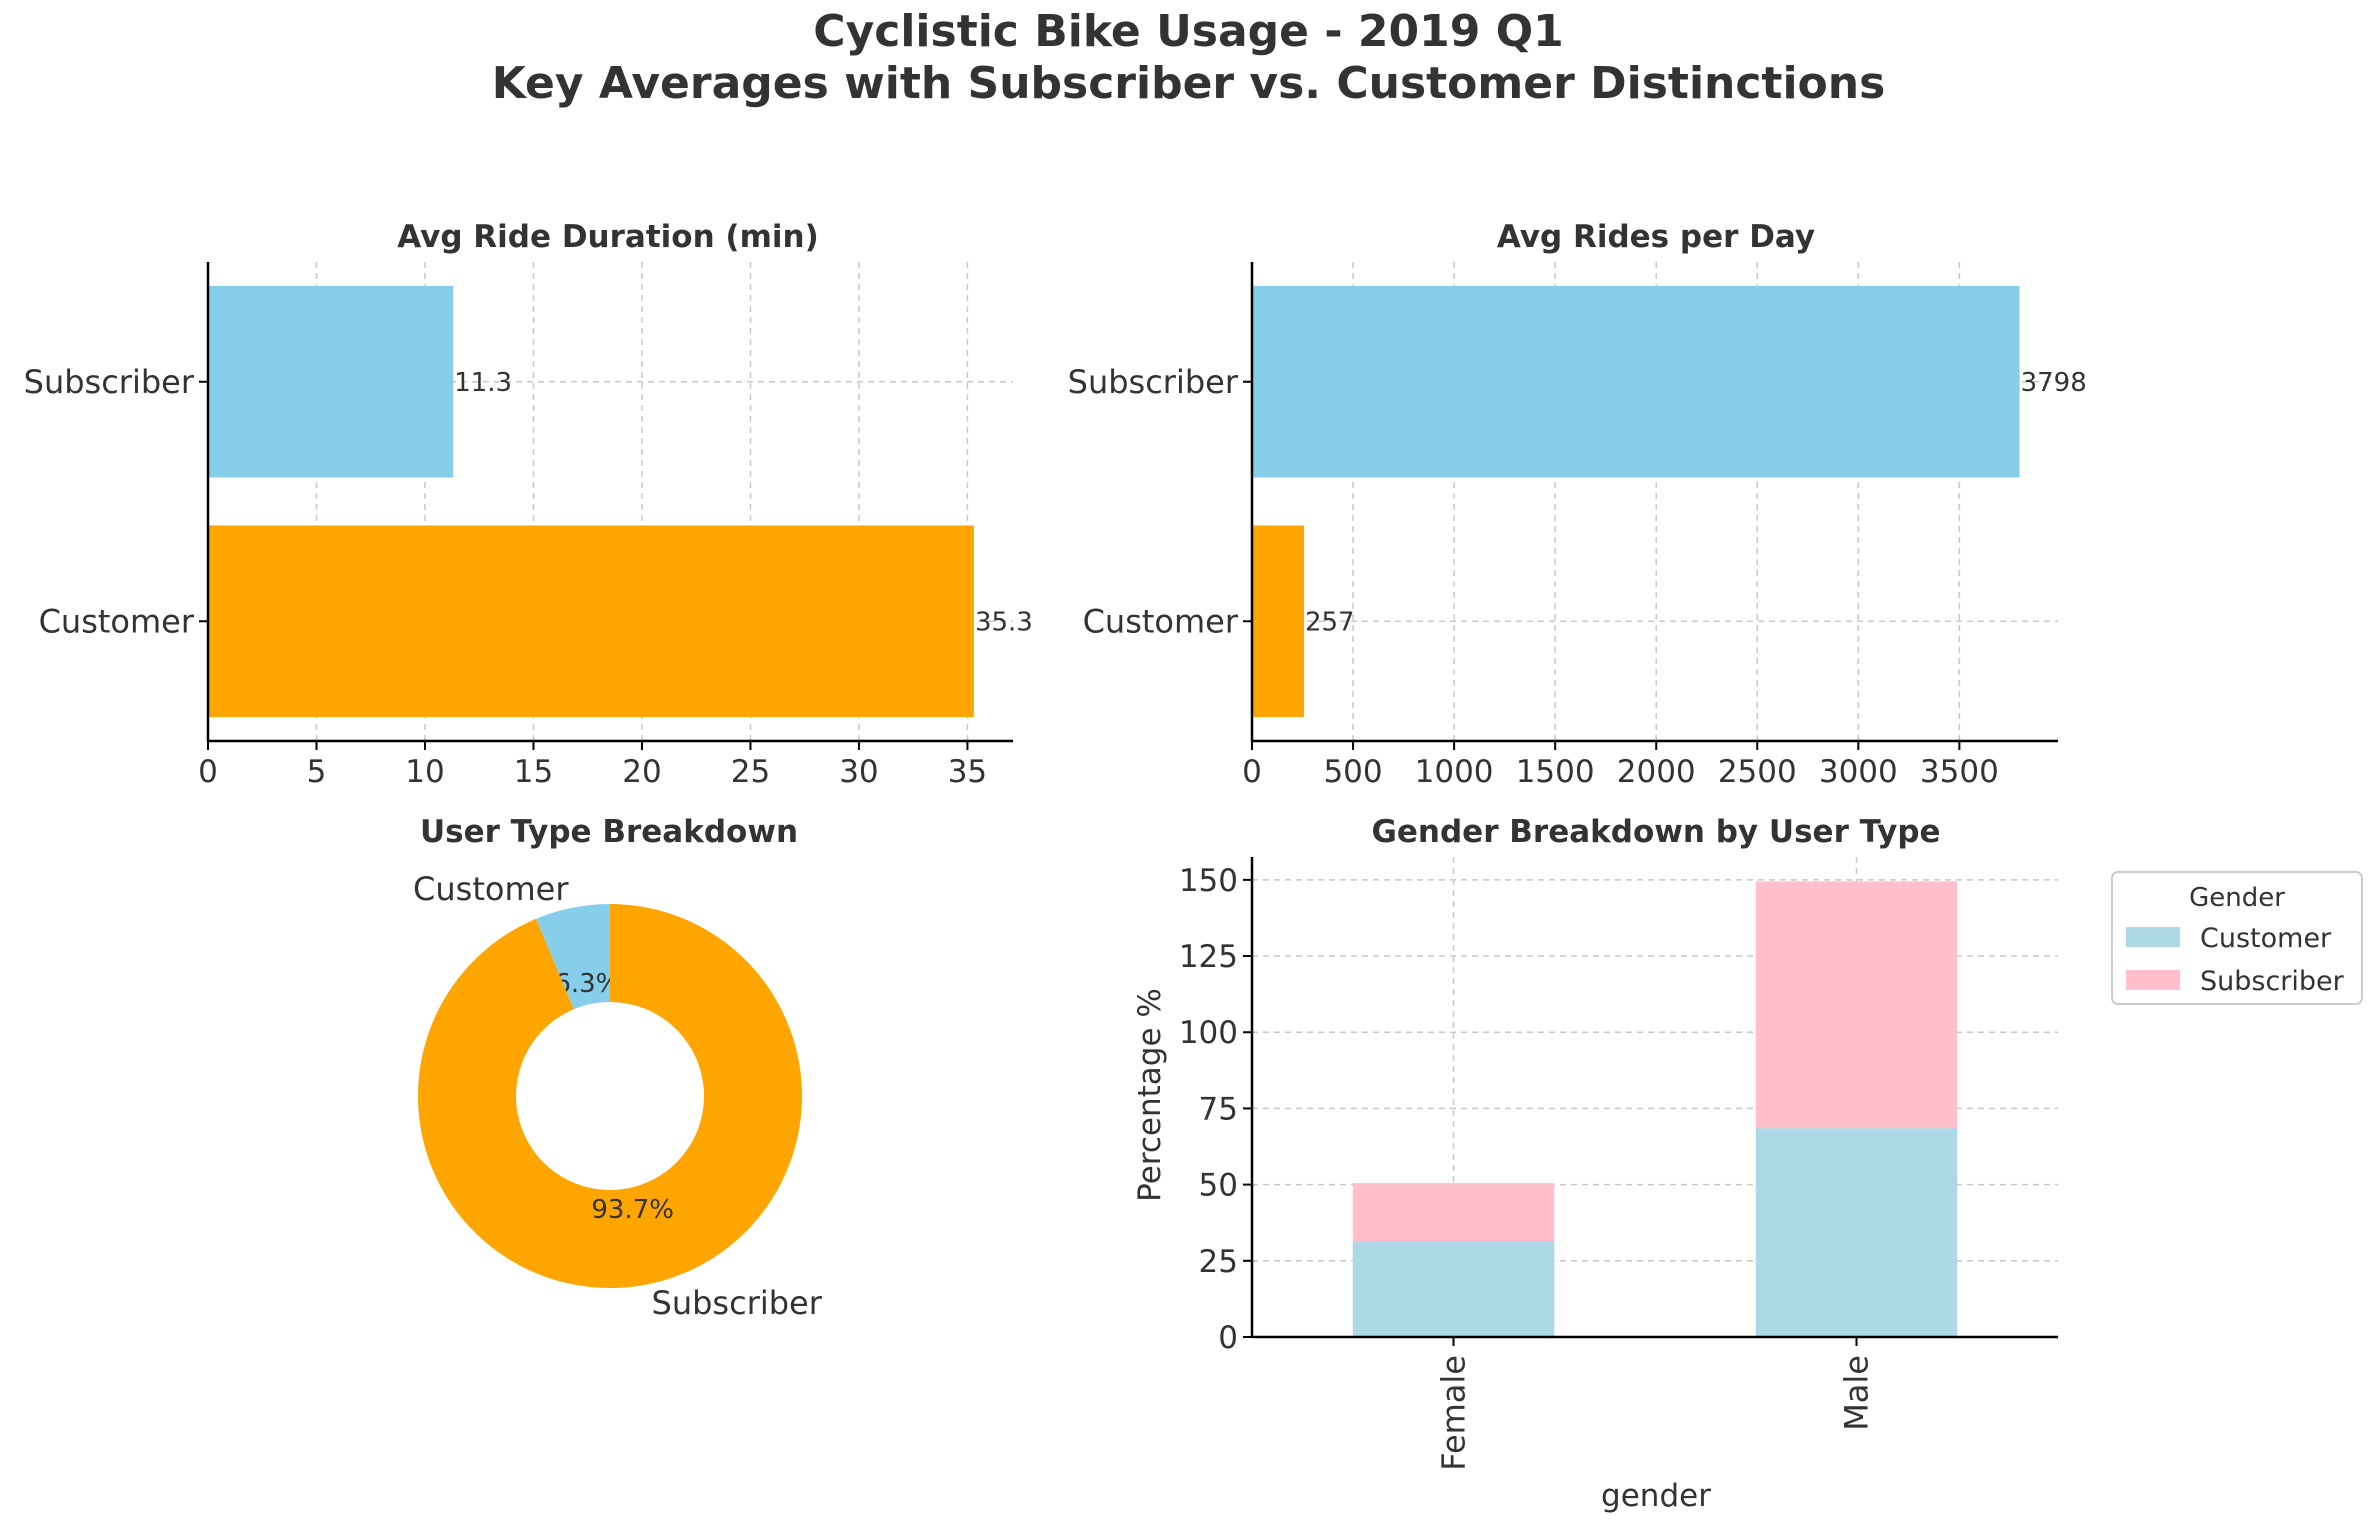  Describe the element at coordinates (1278, 621) in the screenshot. I see `rides-bar-customer` at that location.